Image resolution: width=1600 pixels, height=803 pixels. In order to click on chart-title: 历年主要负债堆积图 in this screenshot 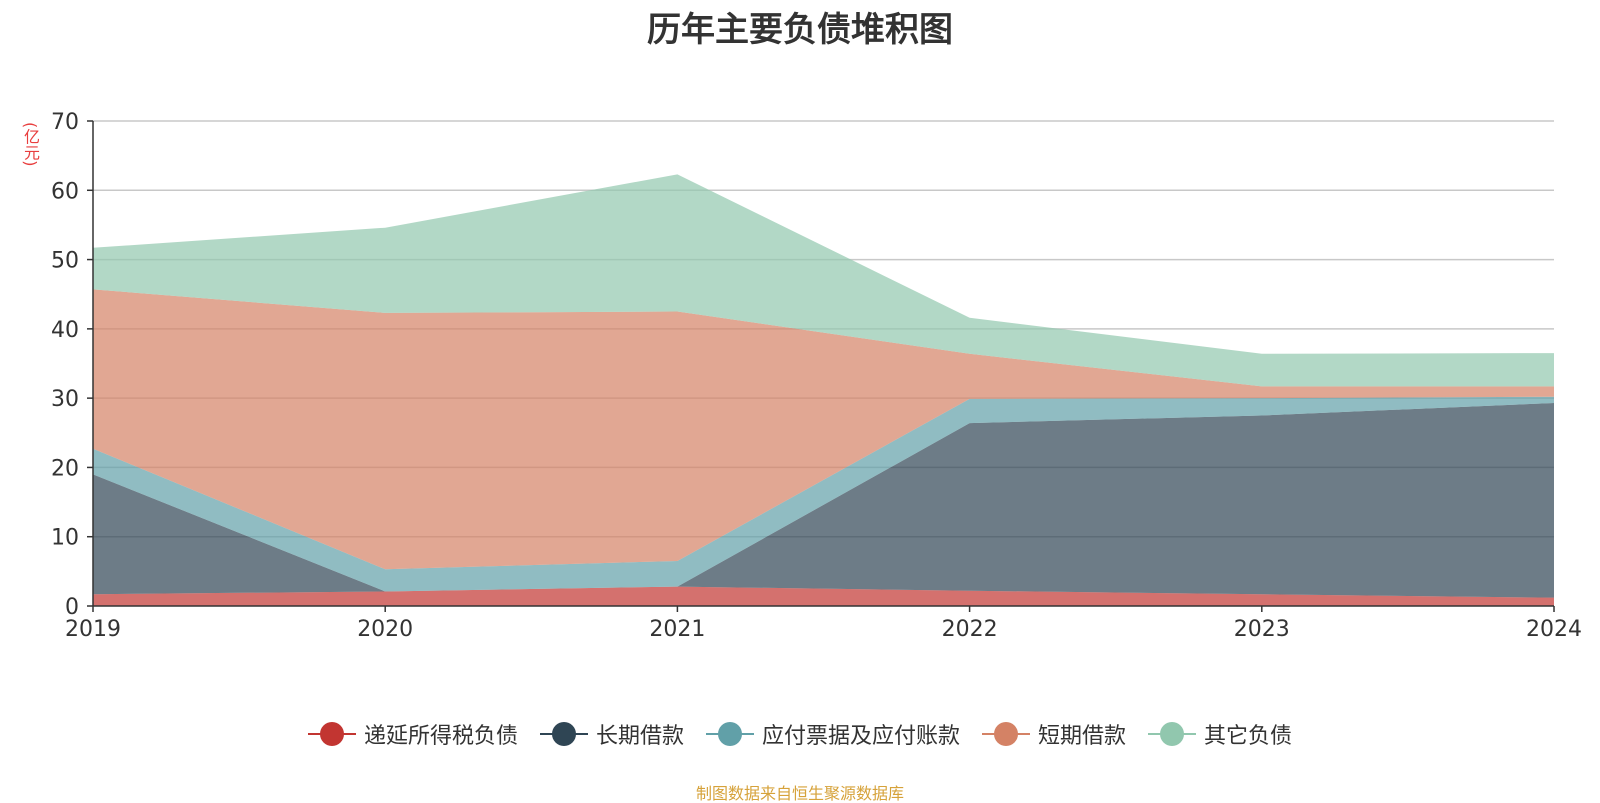, I will do `click(800, 30)`.